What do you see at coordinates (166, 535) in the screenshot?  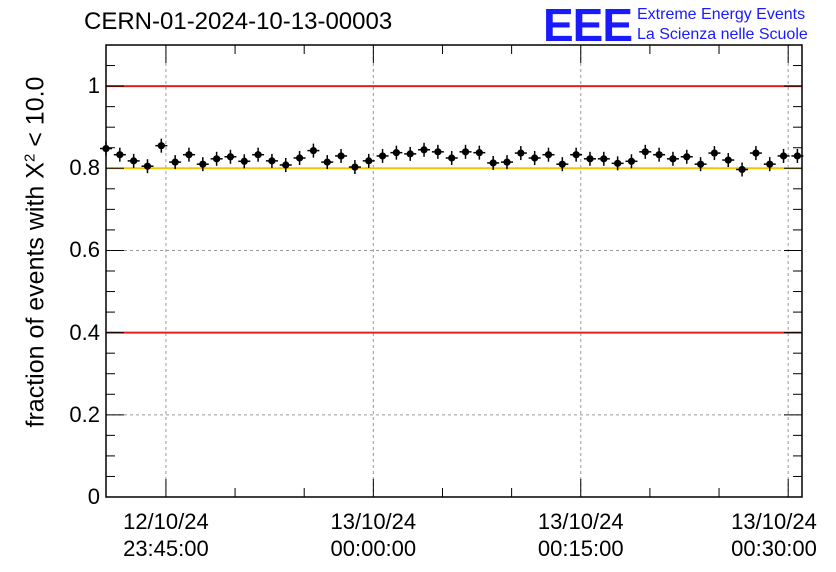 I see `x-tick-label: 12/10/24 23:45:00` at bounding box center [166, 535].